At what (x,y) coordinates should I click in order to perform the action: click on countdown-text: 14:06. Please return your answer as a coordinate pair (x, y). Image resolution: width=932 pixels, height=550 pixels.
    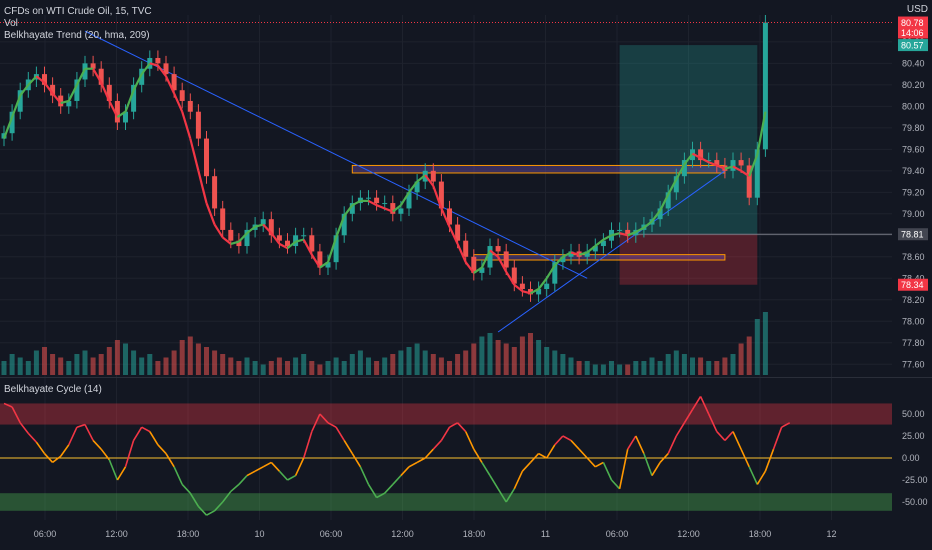
    Looking at the image, I should click on (912, 33).